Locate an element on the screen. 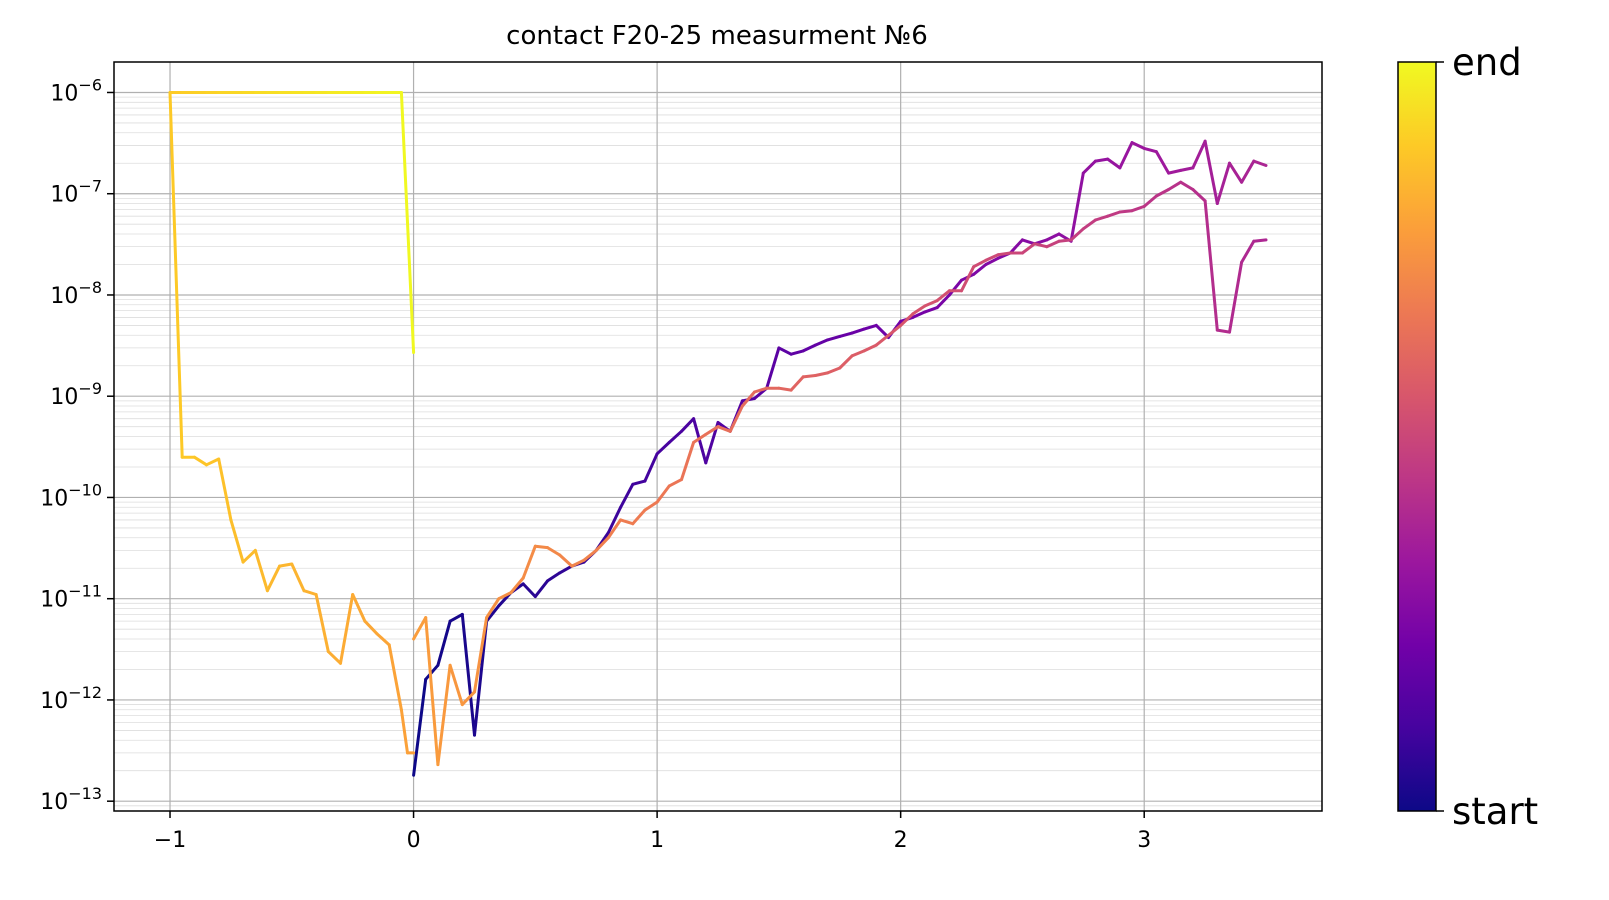  y-tick-label: 10⁻⁶ is located at coordinates (76, 90).